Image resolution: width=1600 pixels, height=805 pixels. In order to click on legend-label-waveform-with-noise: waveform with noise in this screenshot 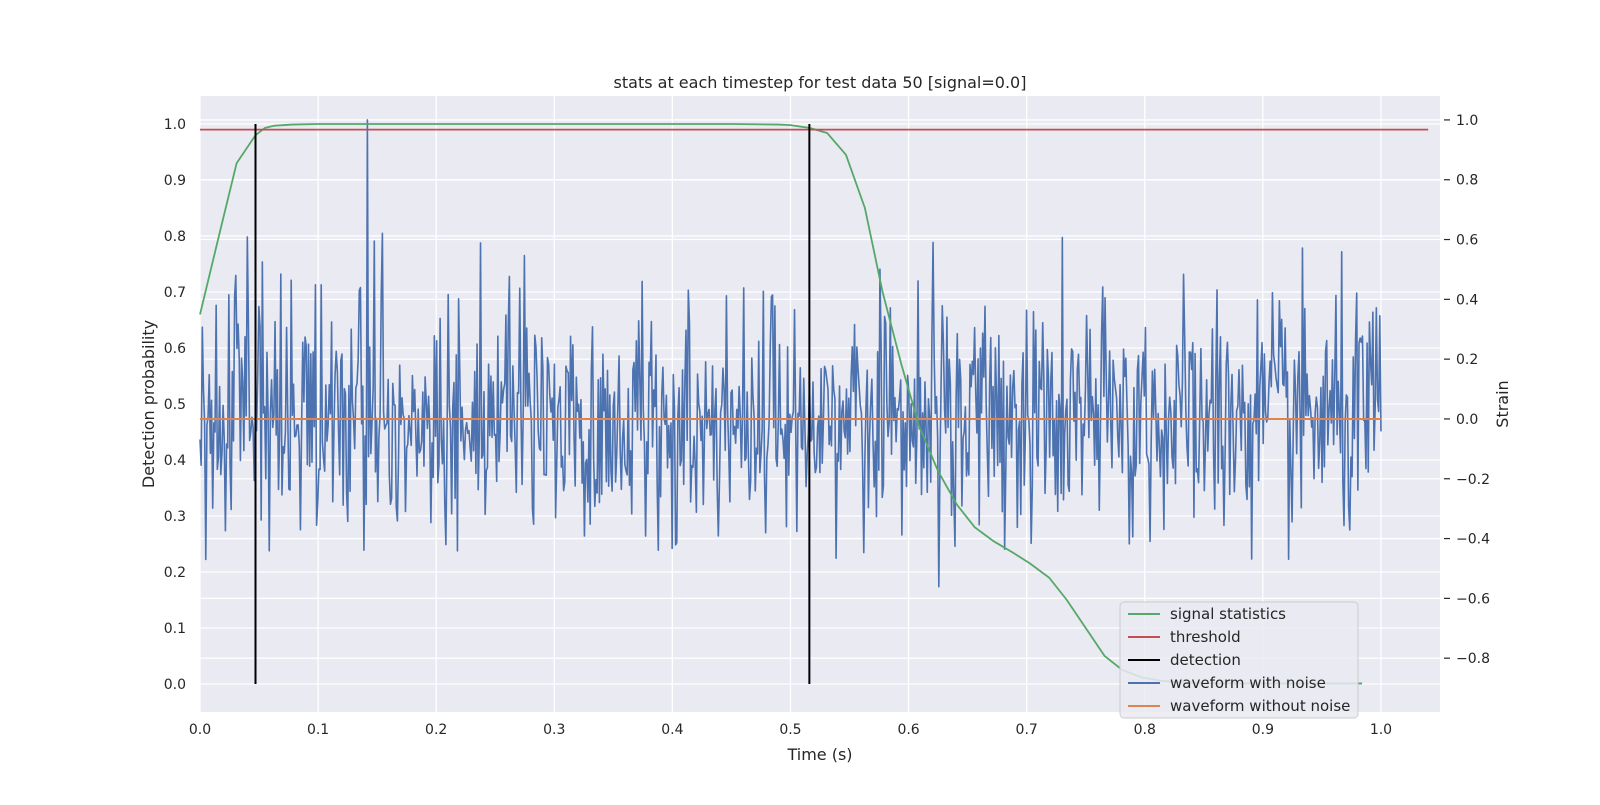, I will do `click(1248, 683)`.